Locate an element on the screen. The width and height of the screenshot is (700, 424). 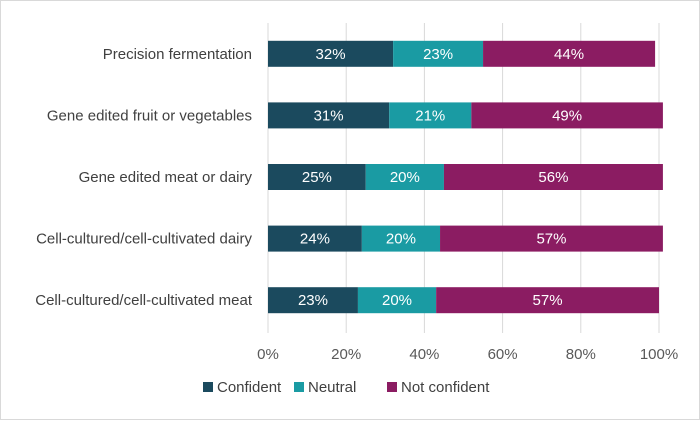
x-tick-label: 0% is located at coordinates (268, 354).